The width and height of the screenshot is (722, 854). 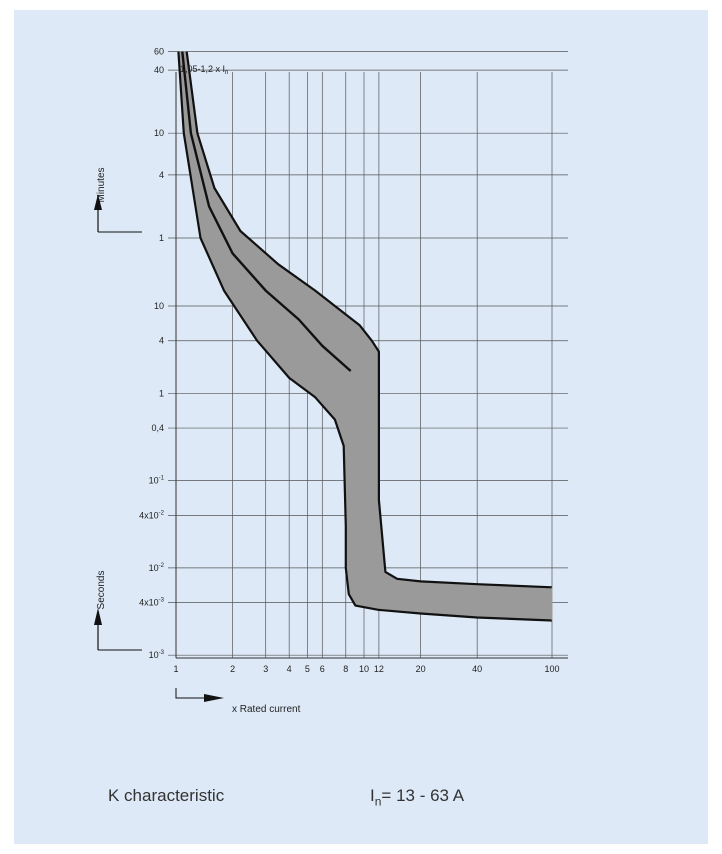 I want to click on minutes-axis-label: Minutes, so click(x=101, y=184).